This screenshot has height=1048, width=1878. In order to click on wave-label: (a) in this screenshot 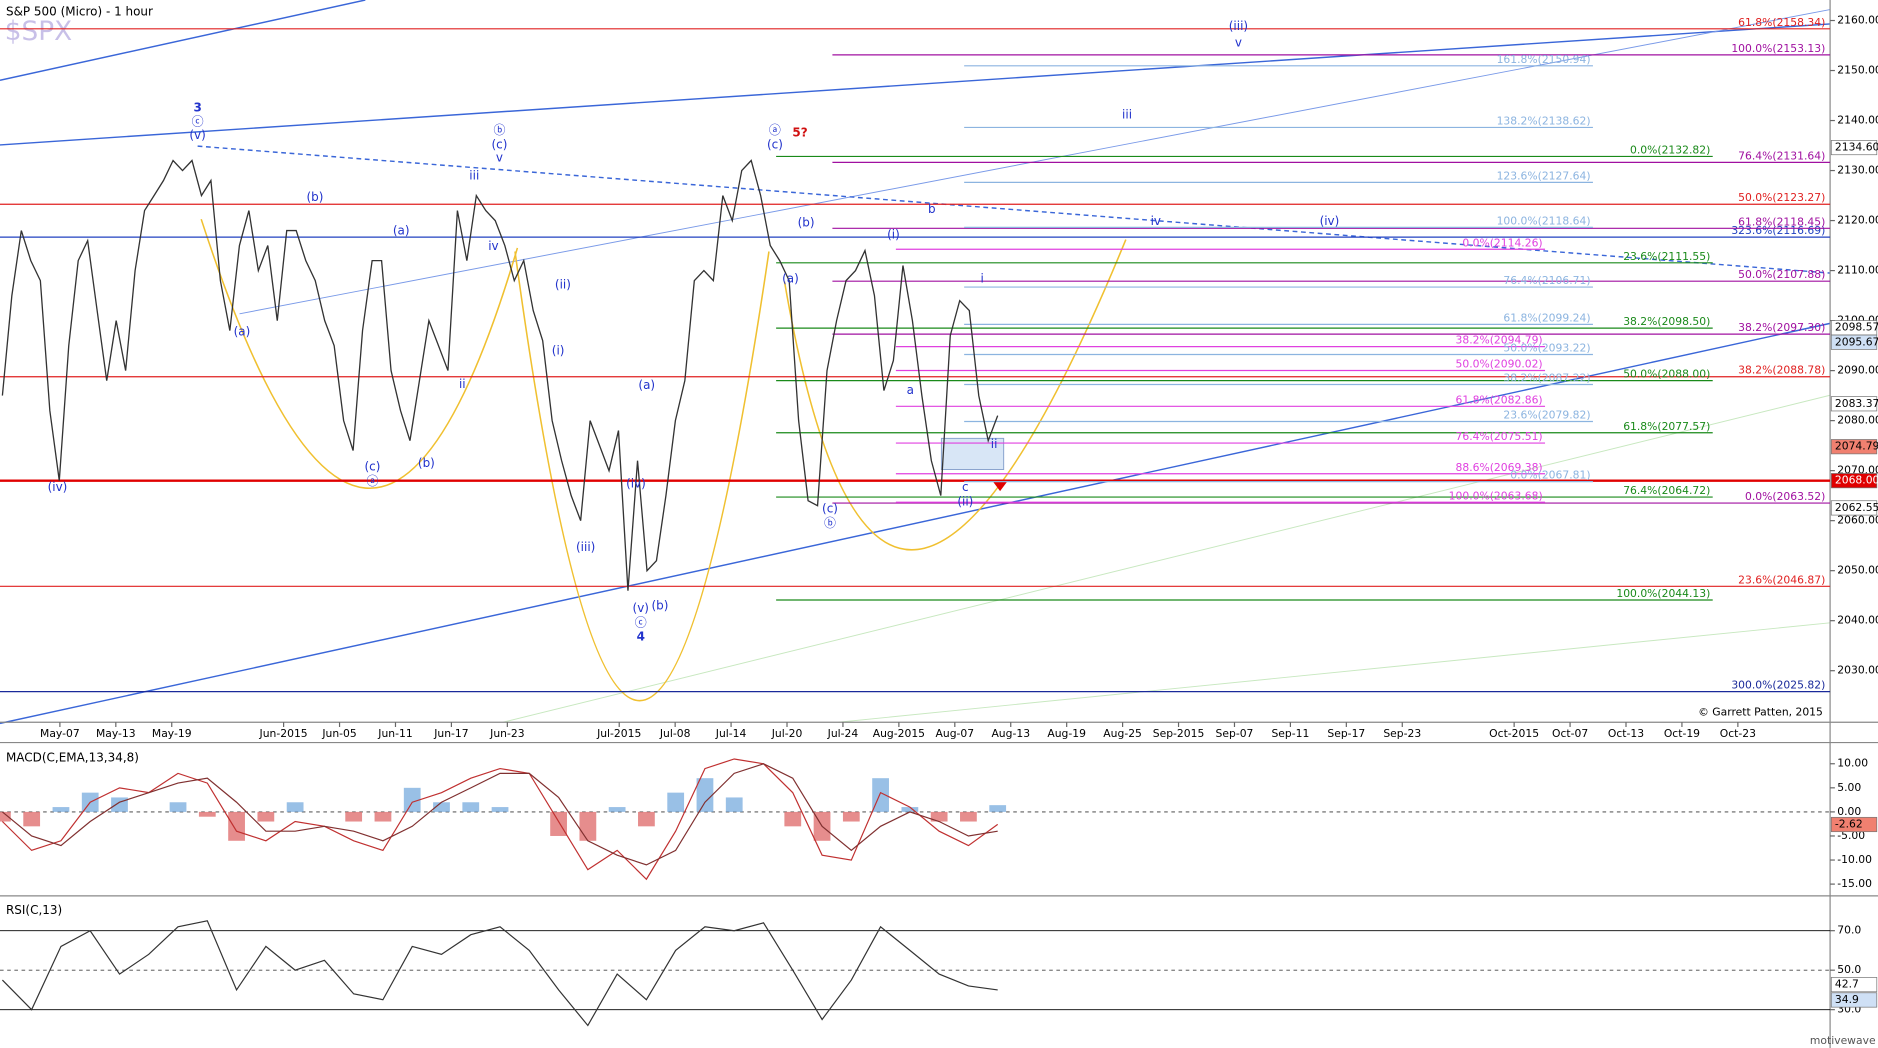, I will do `click(401, 231)`.